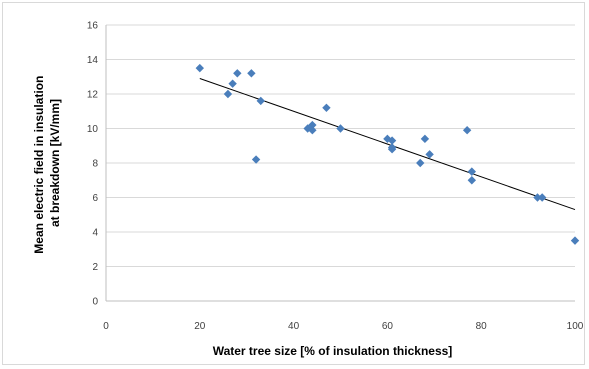 The width and height of the screenshot is (589, 369). Describe the element at coordinates (482, 326) in the screenshot. I see `x-tick-label-80: 80` at that location.